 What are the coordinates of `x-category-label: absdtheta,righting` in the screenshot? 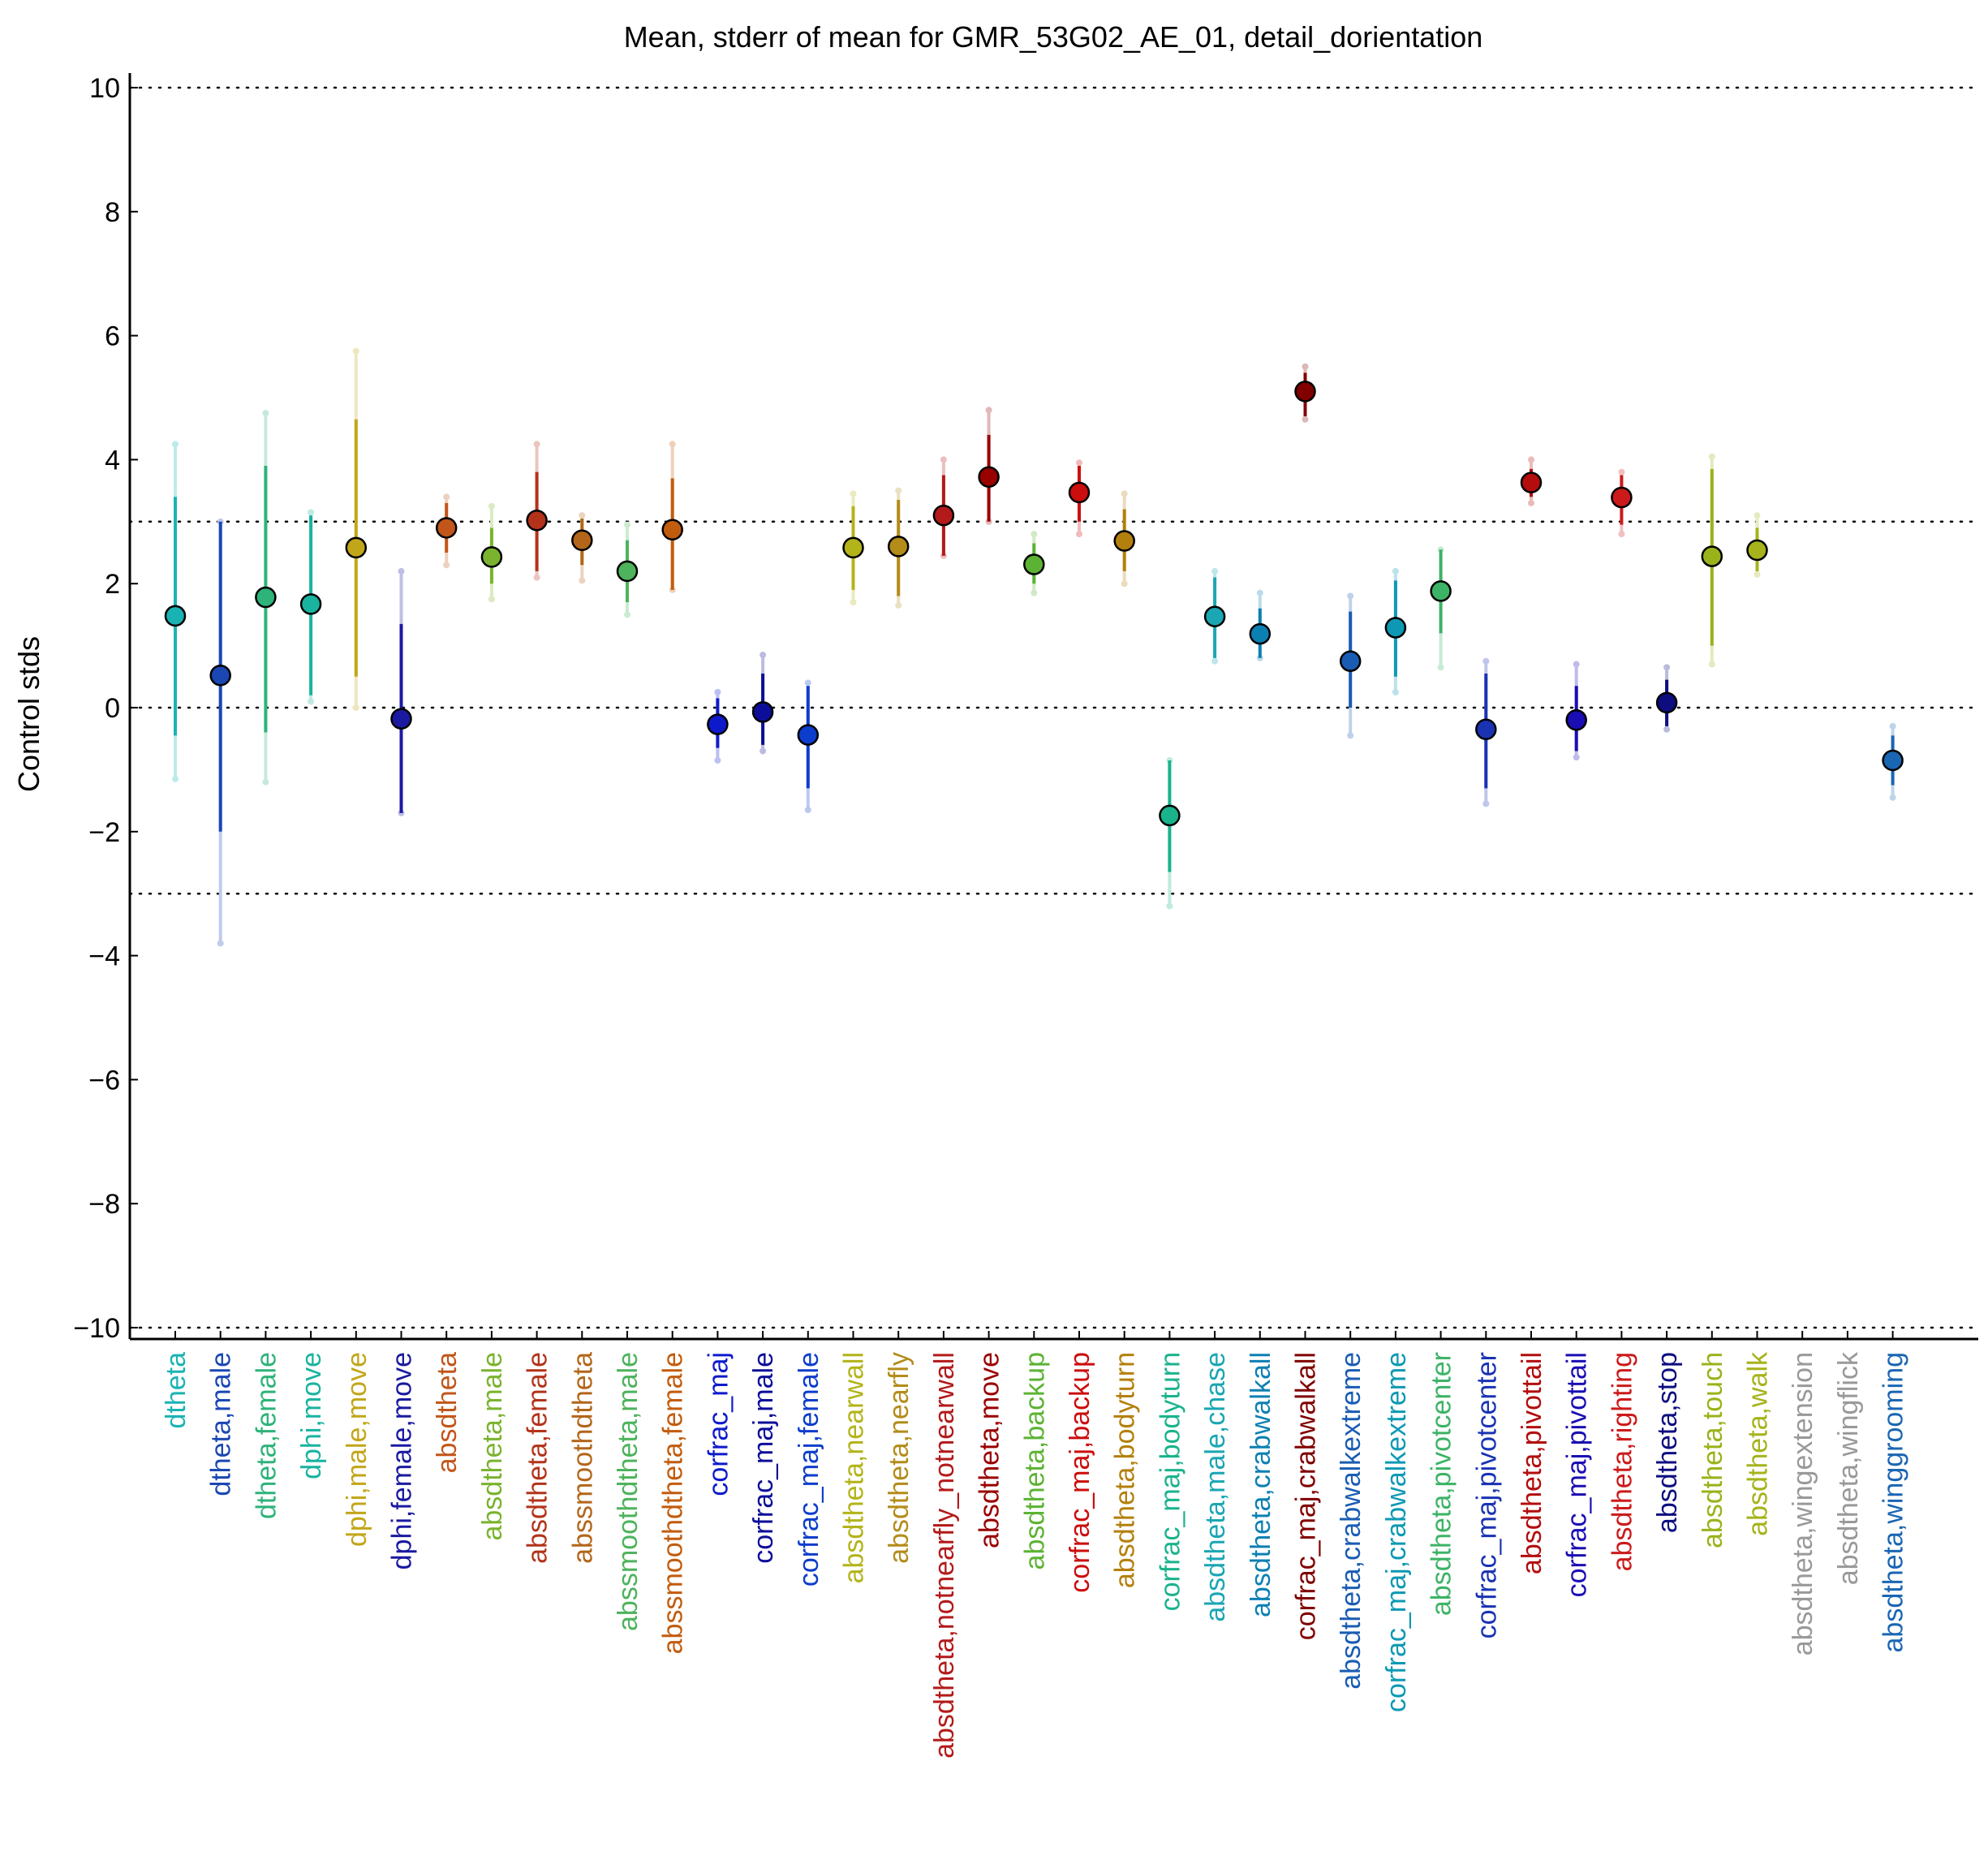 It's located at (1622, 1461).